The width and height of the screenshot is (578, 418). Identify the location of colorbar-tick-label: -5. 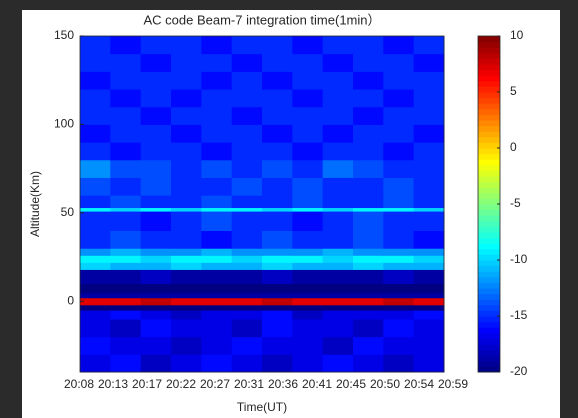
(515, 203).